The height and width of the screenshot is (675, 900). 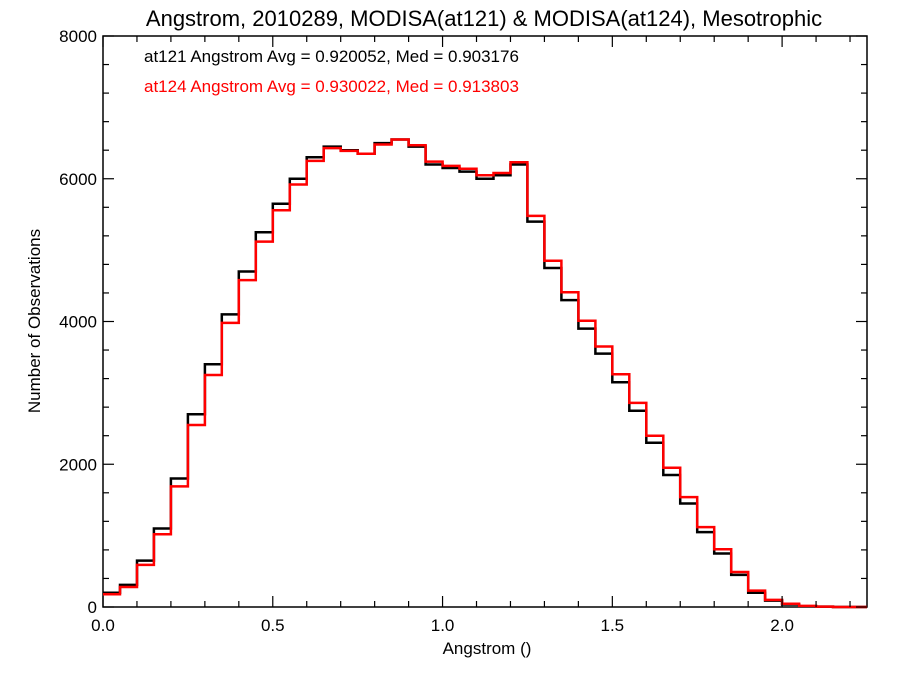 What do you see at coordinates (78, 179) in the screenshot?
I see `y-tick-label: 6000` at bounding box center [78, 179].